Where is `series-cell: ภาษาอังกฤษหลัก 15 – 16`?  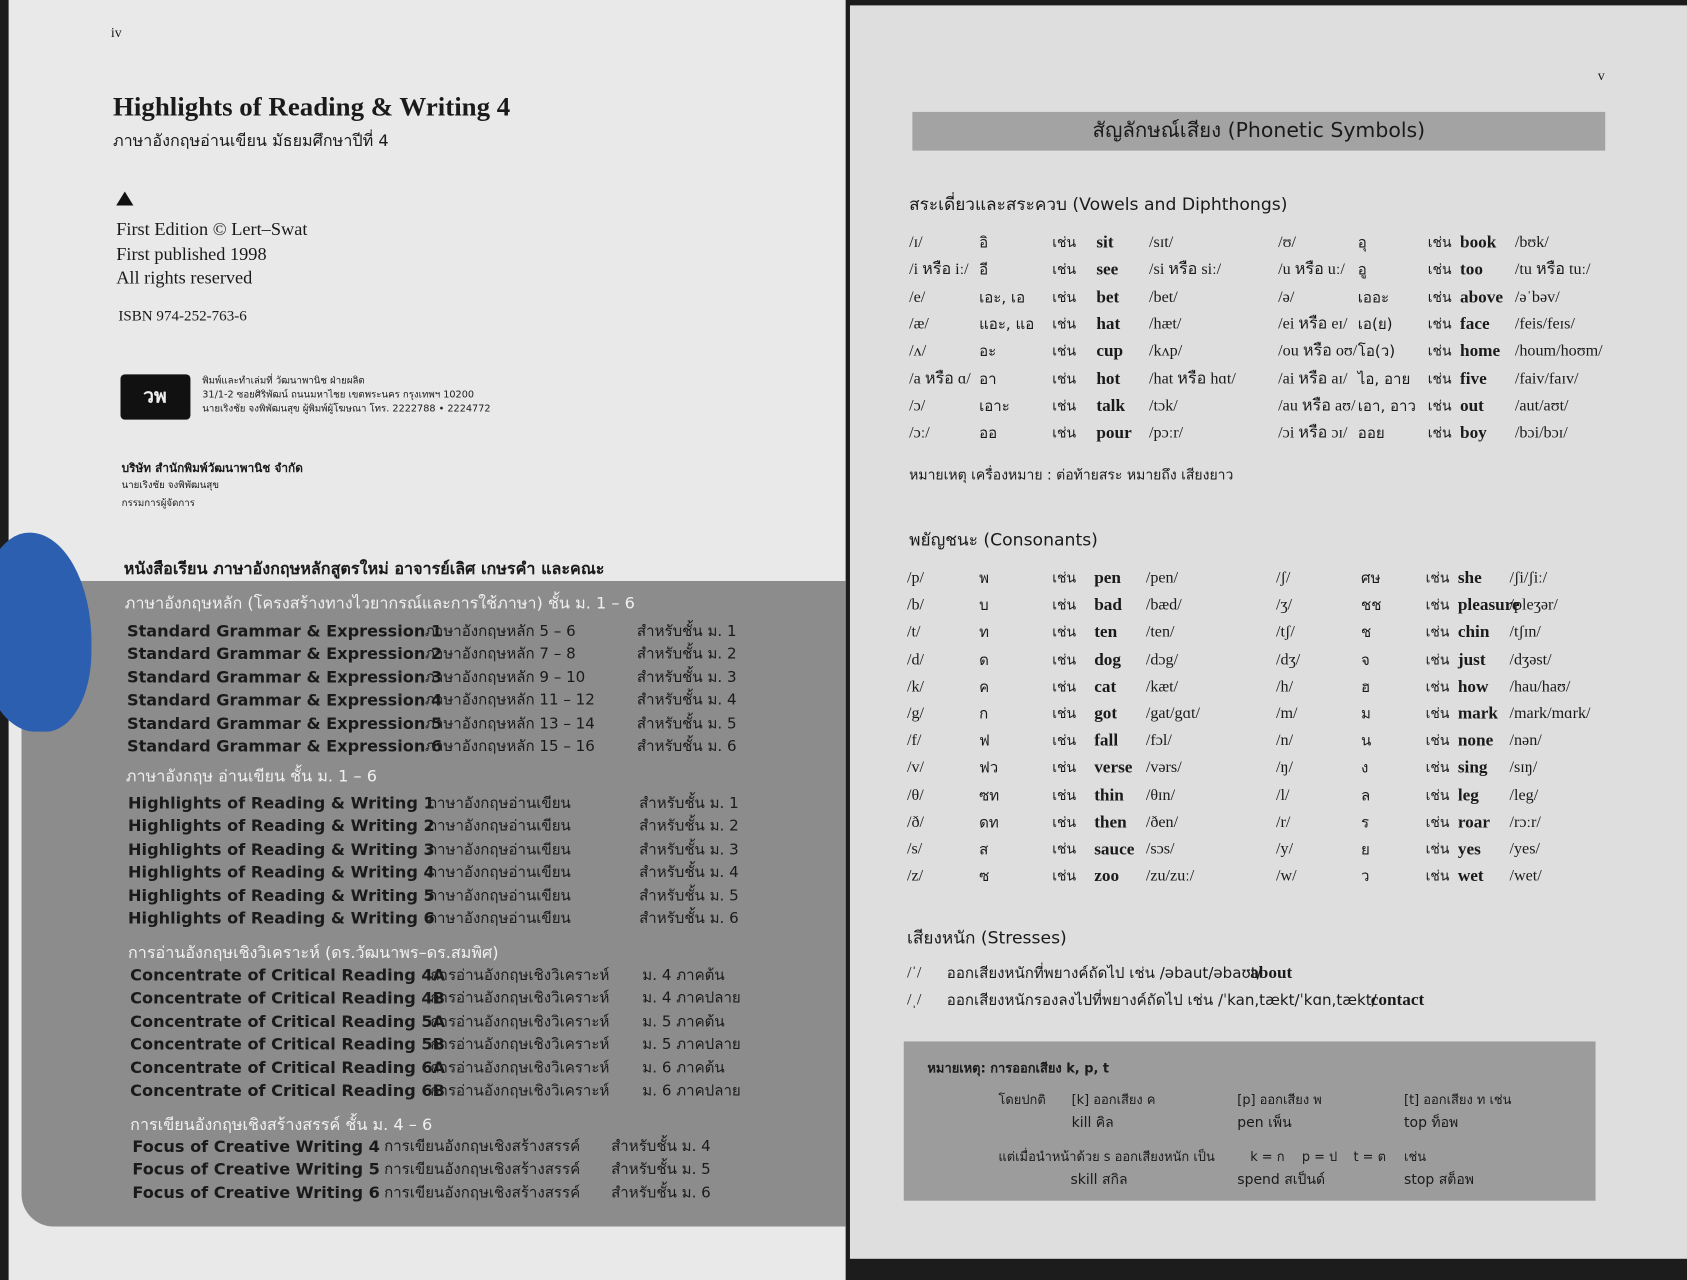 series-cell: ภาษาอังกฤษหลัก 15 – 16 is located at coordinates (509, 747).